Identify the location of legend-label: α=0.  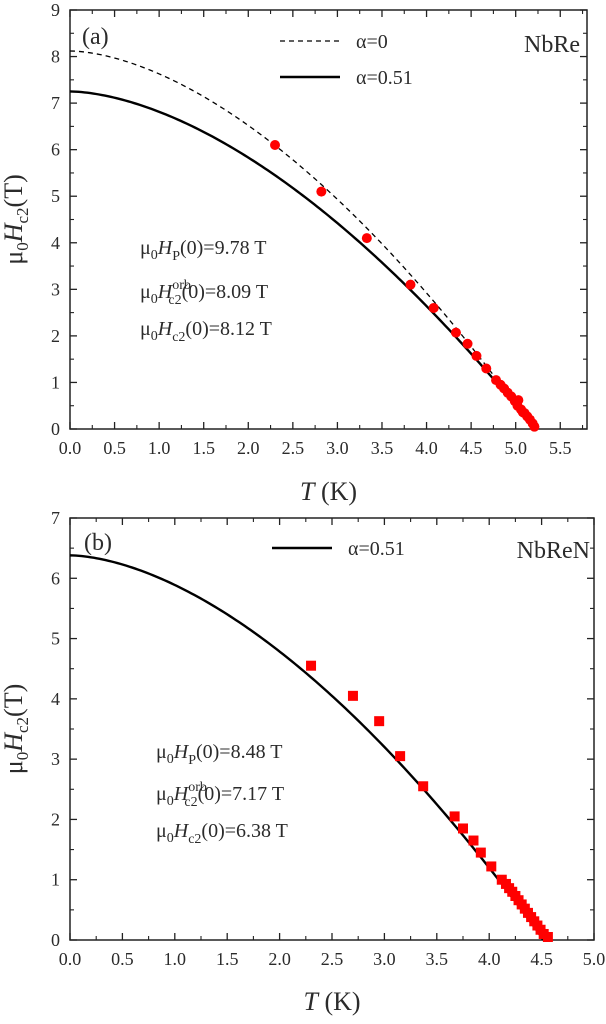
(372, 42).